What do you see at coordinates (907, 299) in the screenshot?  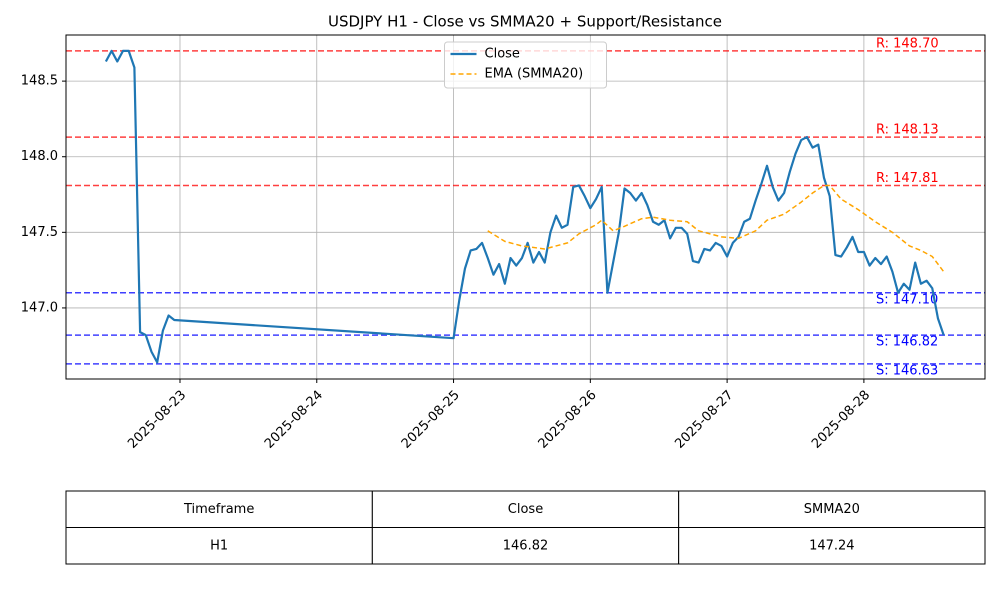 I see `level-label: S: 147.10` at bounding box center [907, 299].